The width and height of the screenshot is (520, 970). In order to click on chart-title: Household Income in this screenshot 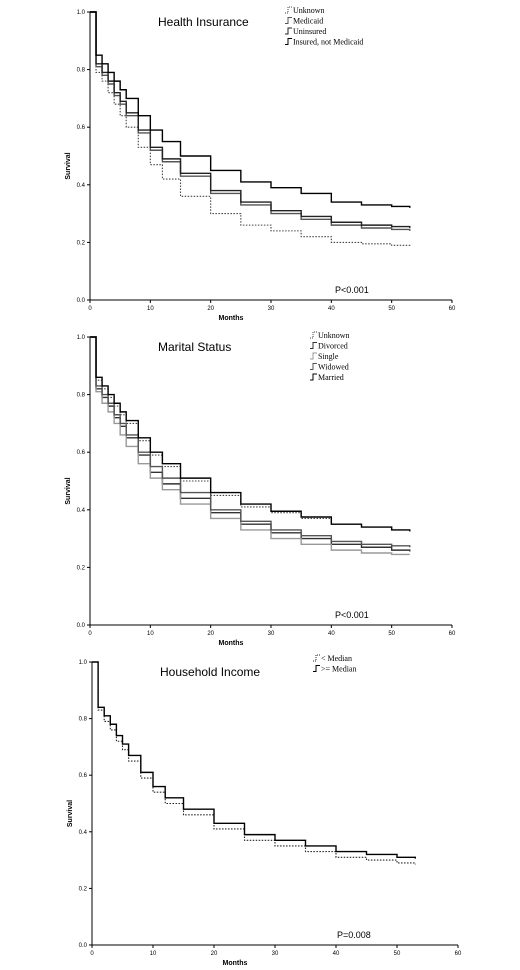, I will do `click(210, 672)`.